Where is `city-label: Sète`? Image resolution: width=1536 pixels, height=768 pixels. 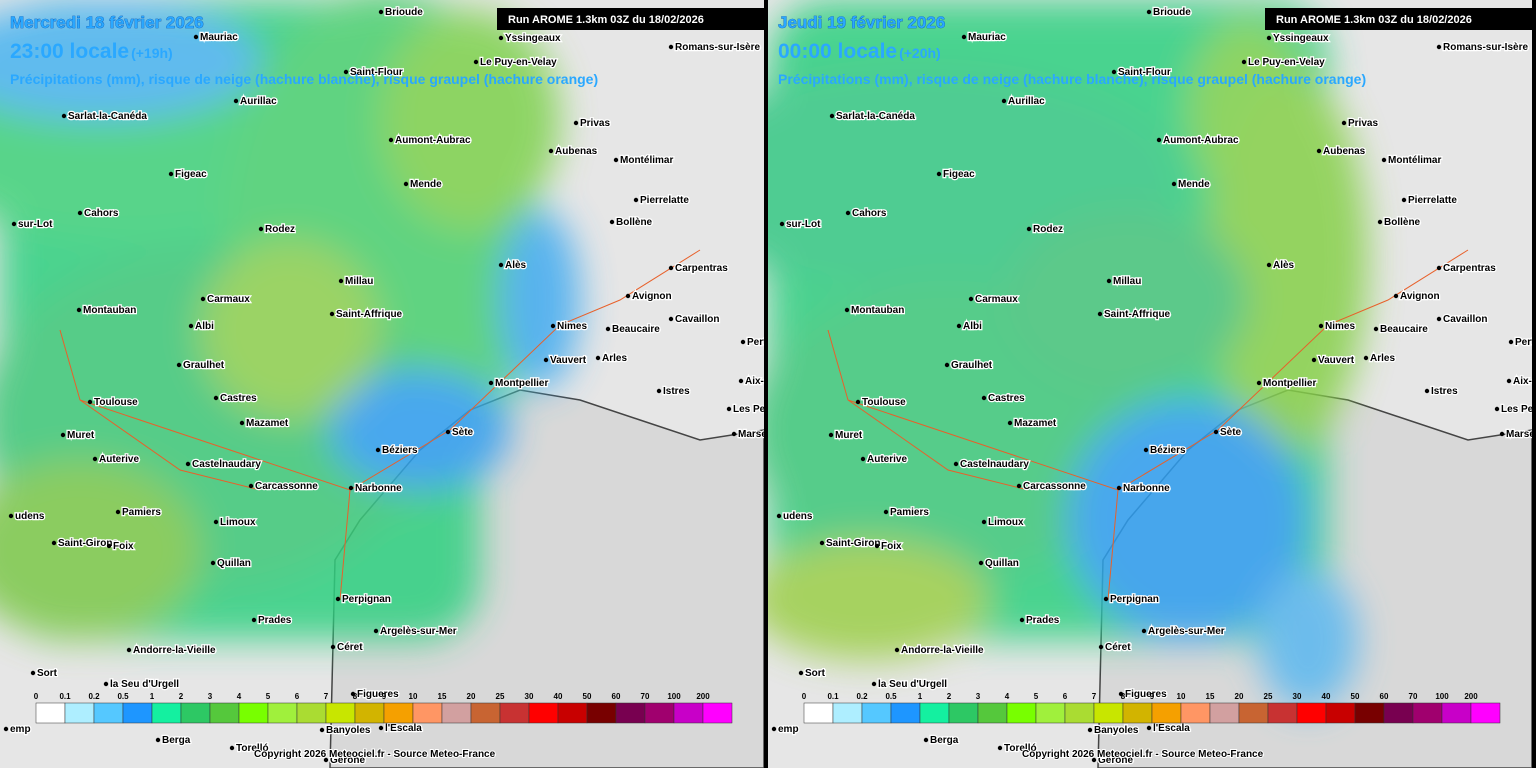 city-label: Sète is located at coordinates (463, 432).